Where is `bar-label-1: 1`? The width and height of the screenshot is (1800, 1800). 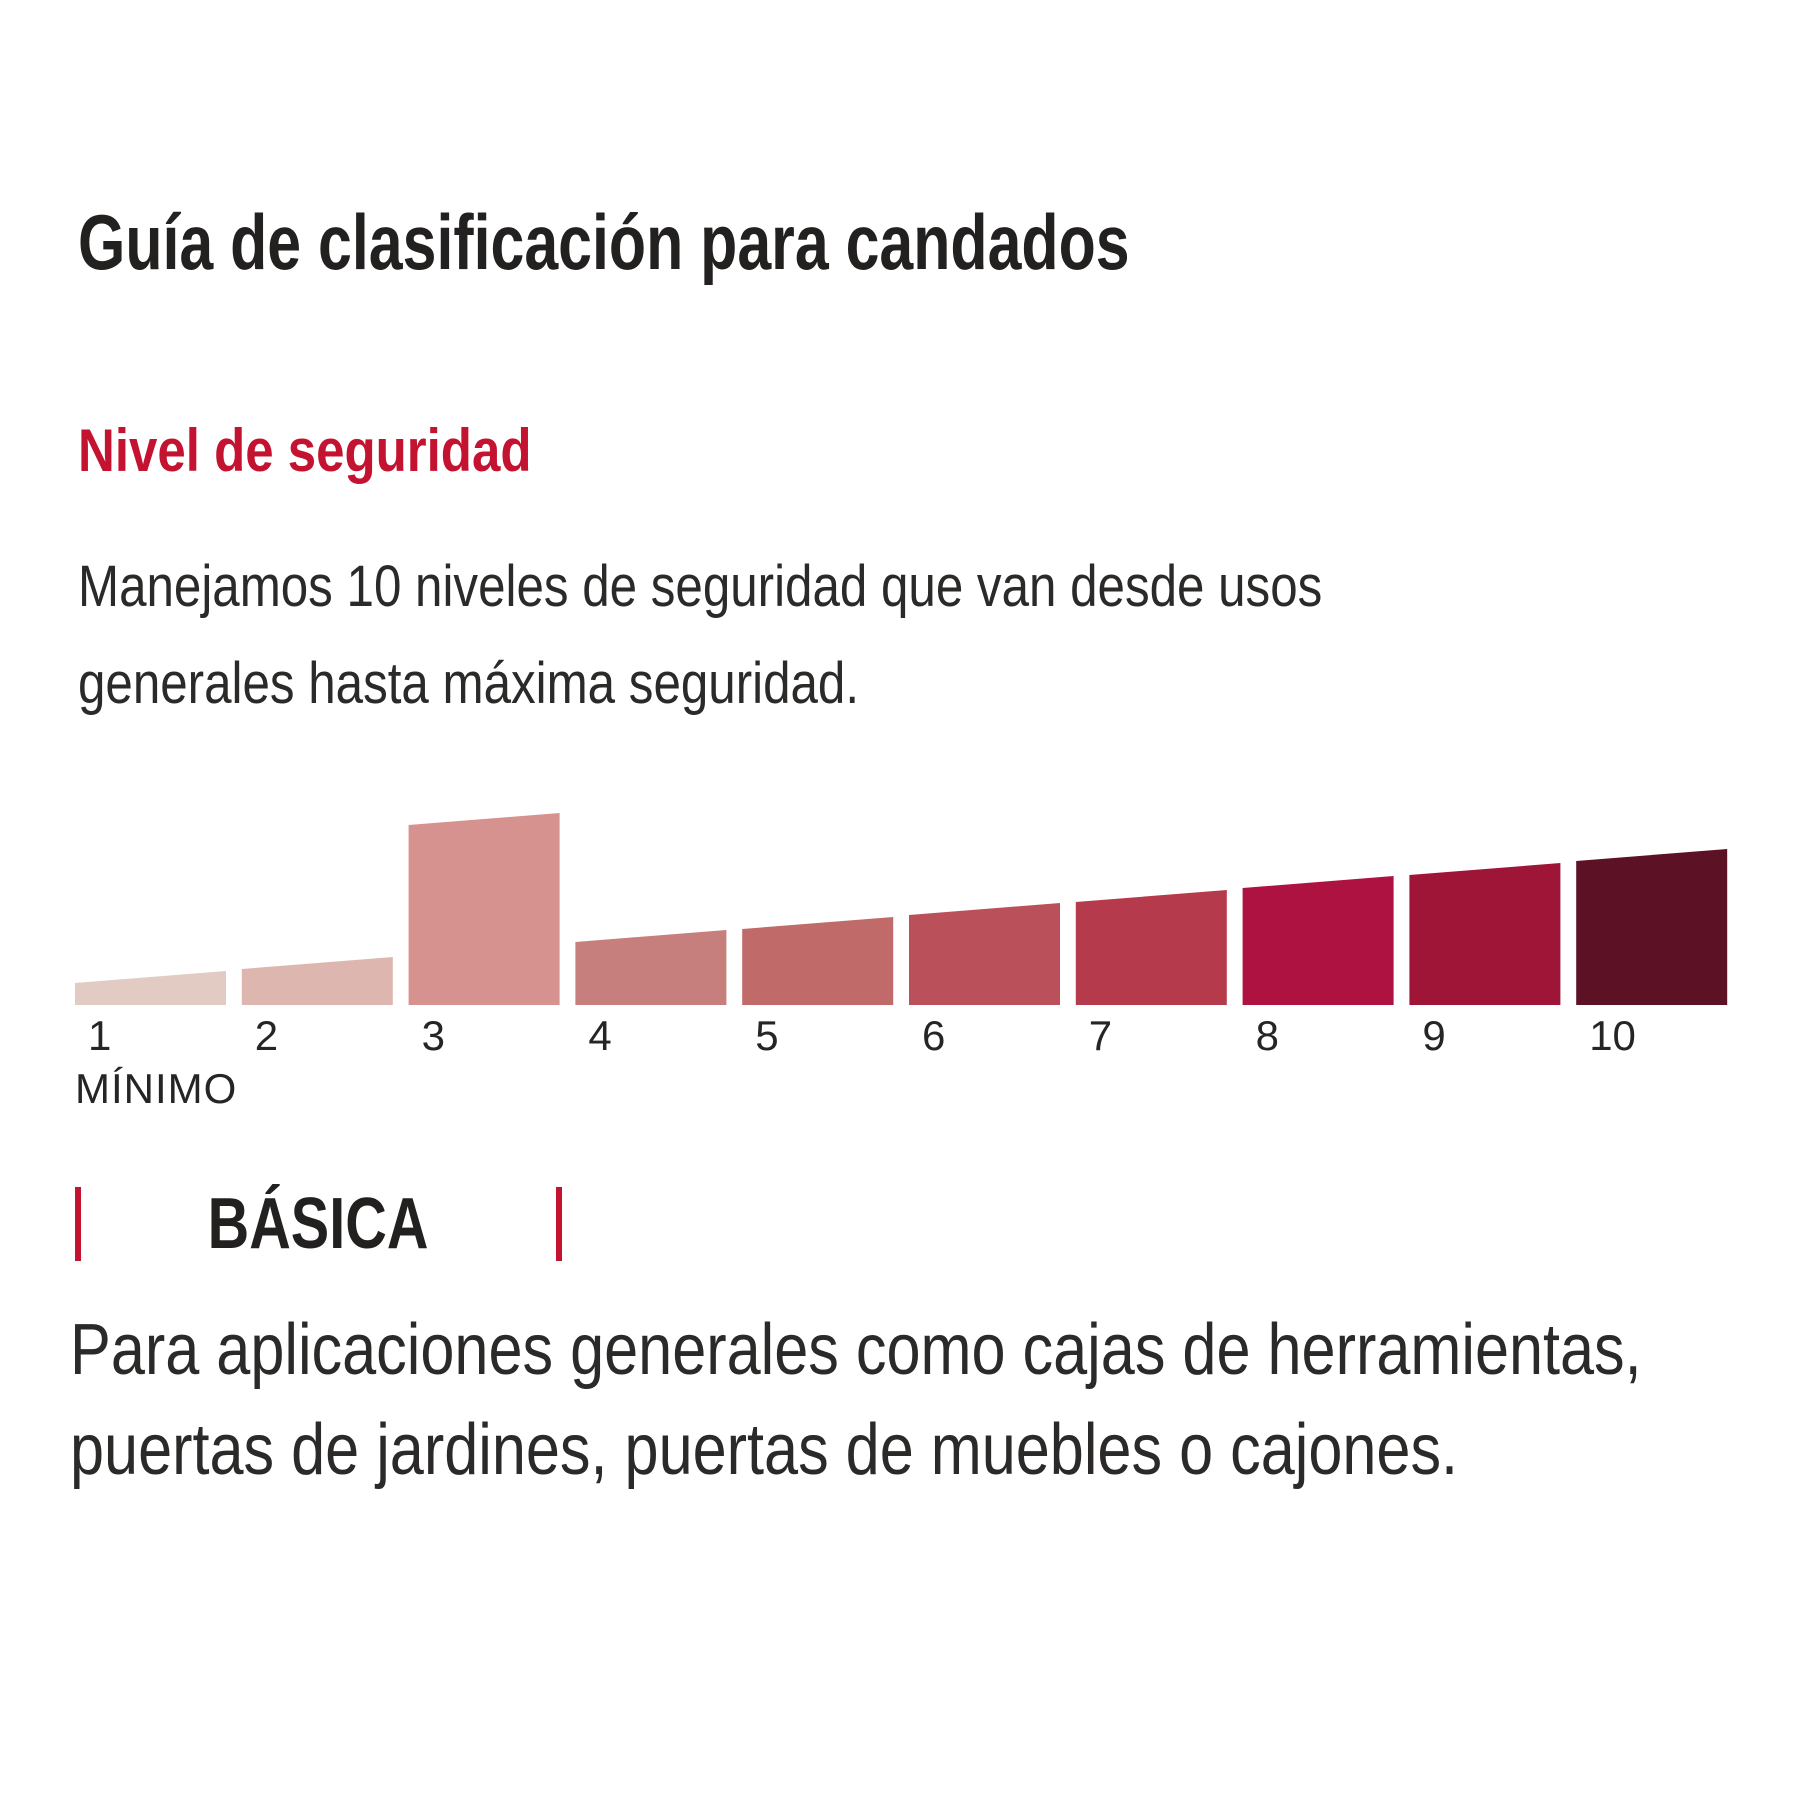 bar-label-1: 1 is located at coordinates (99, 1035).